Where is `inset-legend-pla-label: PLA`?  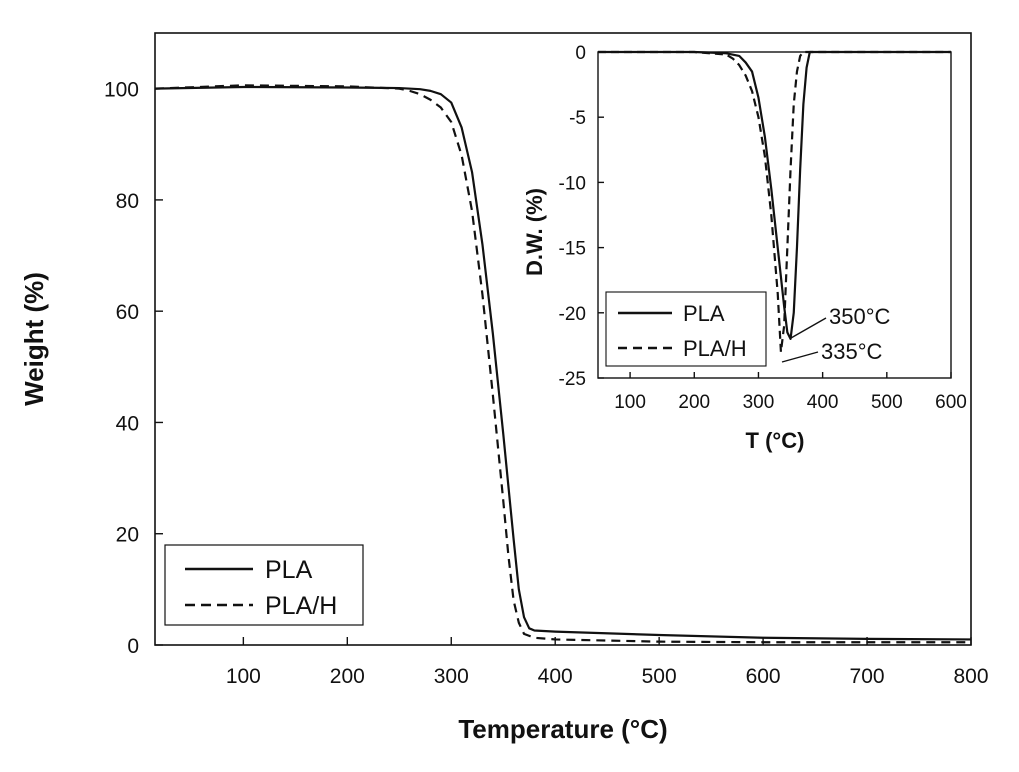
inset-legend-pla-label: PLA is located at coordinates (704, 313).